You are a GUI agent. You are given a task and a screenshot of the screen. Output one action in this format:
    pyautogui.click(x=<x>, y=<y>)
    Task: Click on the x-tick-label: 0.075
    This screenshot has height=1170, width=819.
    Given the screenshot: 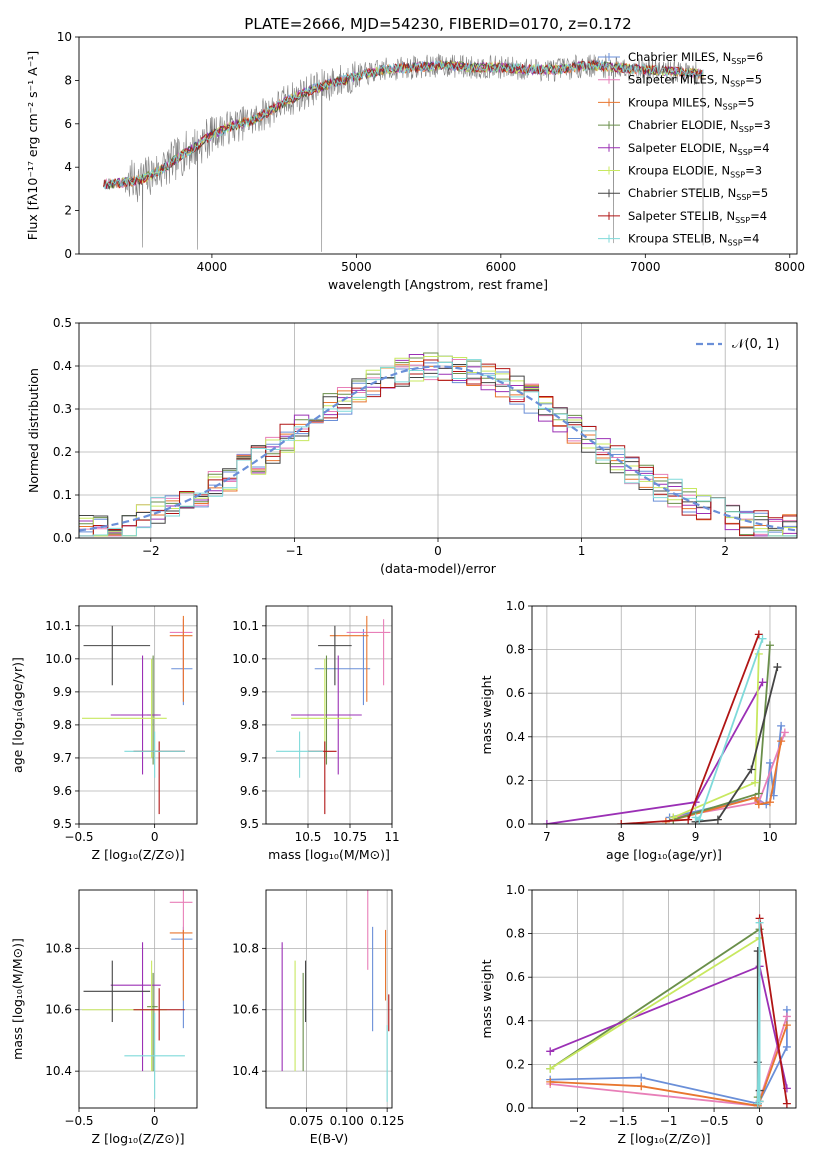 What is the action you would take?
    pyautogui.click(x=306, y=1121)
    